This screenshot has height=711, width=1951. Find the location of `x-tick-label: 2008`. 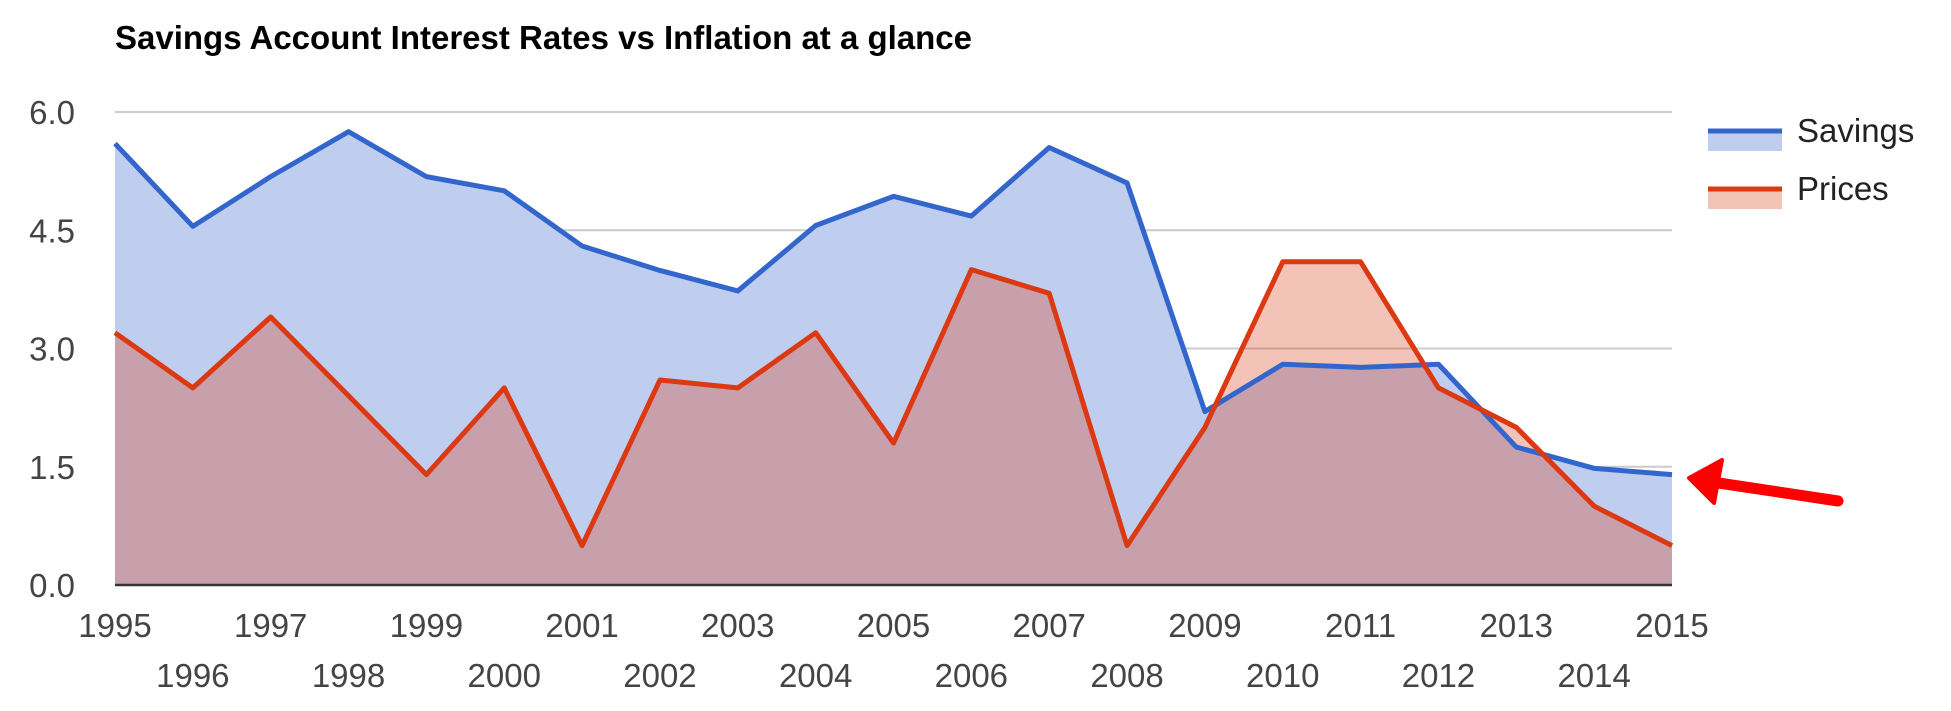

x-tick-label: 2008 is located at coordinates (1126, 675).